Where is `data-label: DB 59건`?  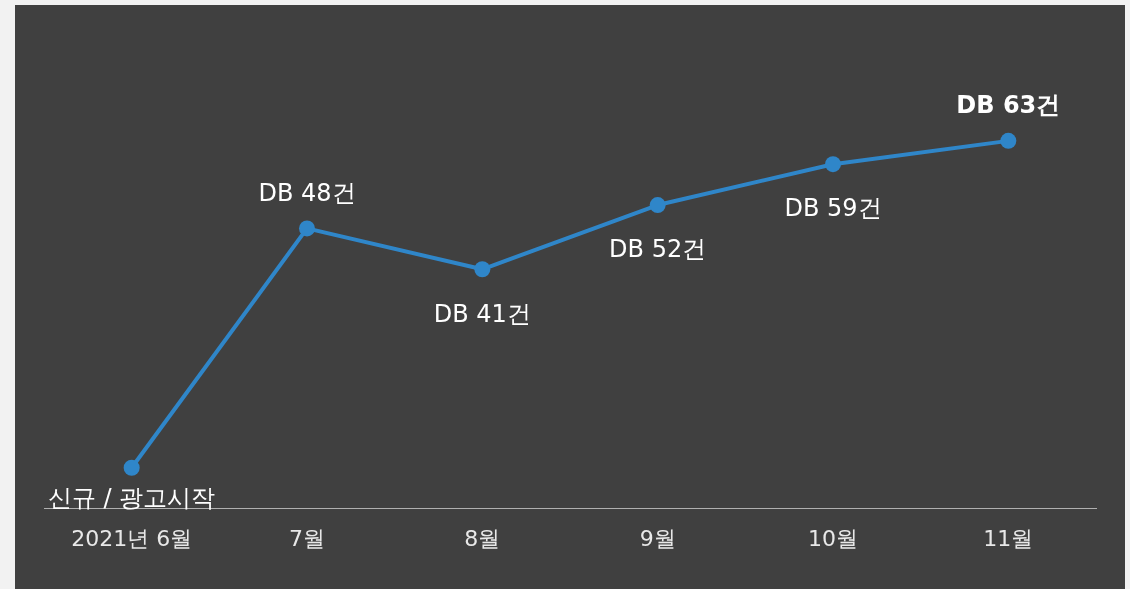
data-label: DB 59건 is located at coordinates (833, 208).